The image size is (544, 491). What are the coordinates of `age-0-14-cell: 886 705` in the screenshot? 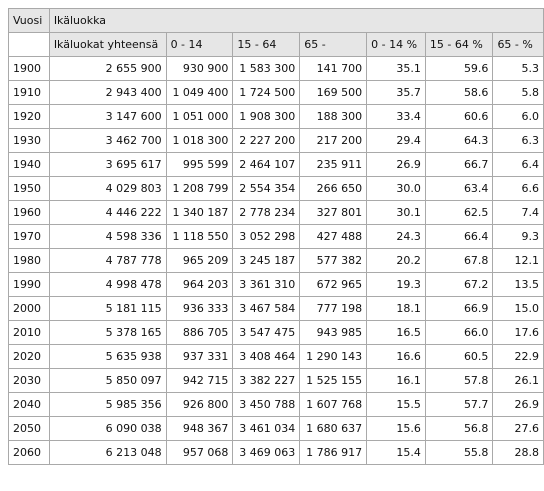 It's located at (199, 332).